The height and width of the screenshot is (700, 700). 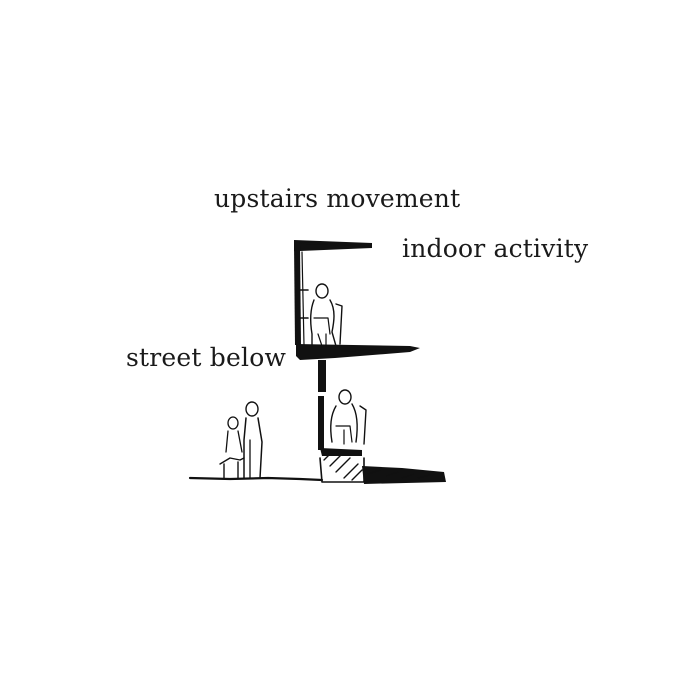 What do you see at coordinates (256, 479) in the screenshot?
I see `ground-line` at bounding box center [256, 479].